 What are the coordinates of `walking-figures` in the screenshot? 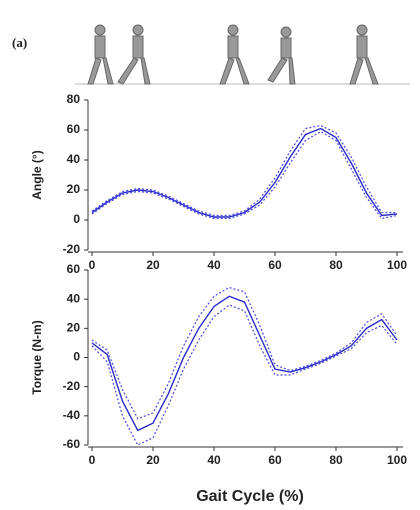 It's located at (242, 54).